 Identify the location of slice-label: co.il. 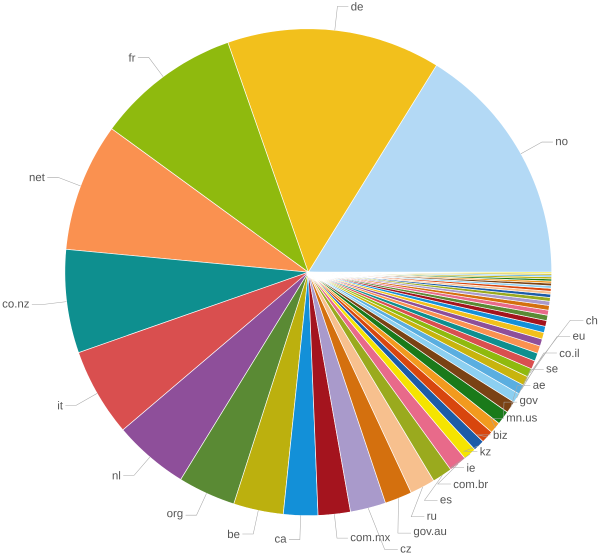
(569, 353).